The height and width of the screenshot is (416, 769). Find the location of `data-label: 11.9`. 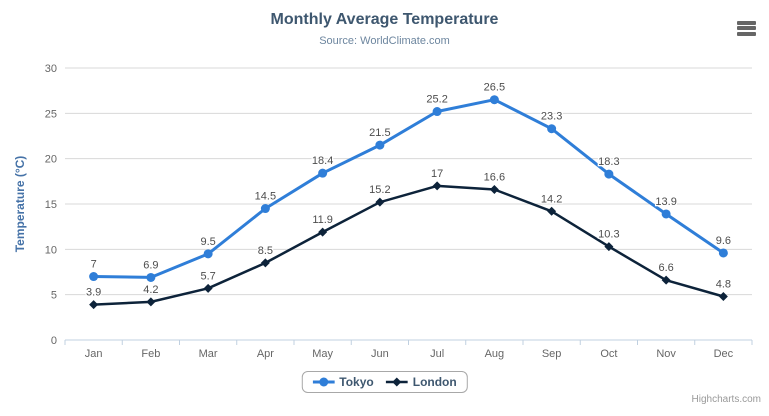

data-label: 11.9 is located at coordinates (322, 220).